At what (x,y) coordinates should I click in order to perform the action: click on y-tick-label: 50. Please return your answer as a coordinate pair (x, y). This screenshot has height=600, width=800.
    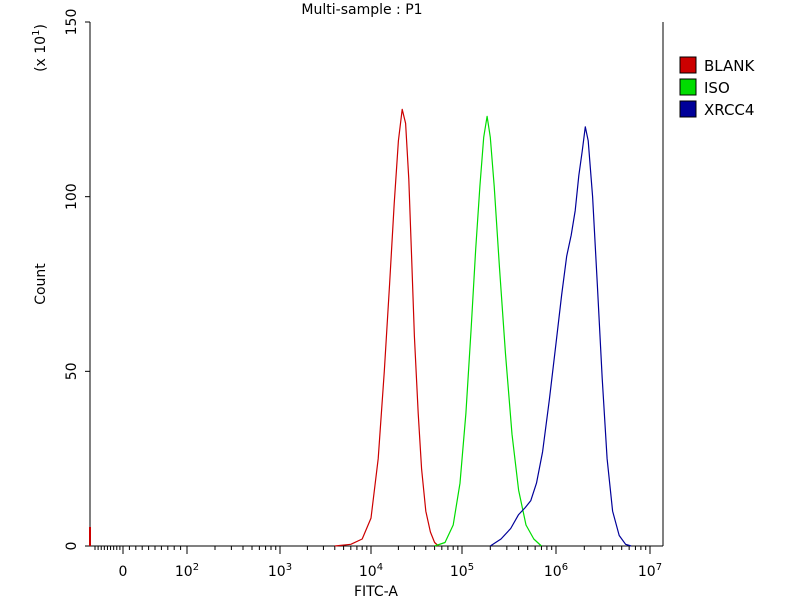
    Looking at the image, I should click on (72, 371).